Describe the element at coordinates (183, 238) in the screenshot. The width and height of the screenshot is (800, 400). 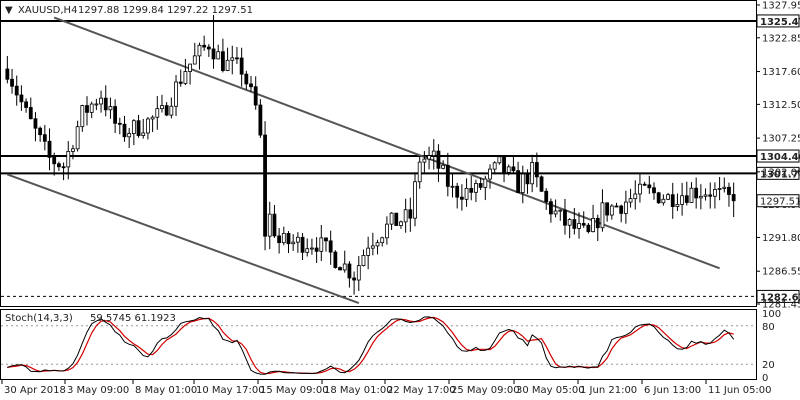
I see `trendline` at that location.